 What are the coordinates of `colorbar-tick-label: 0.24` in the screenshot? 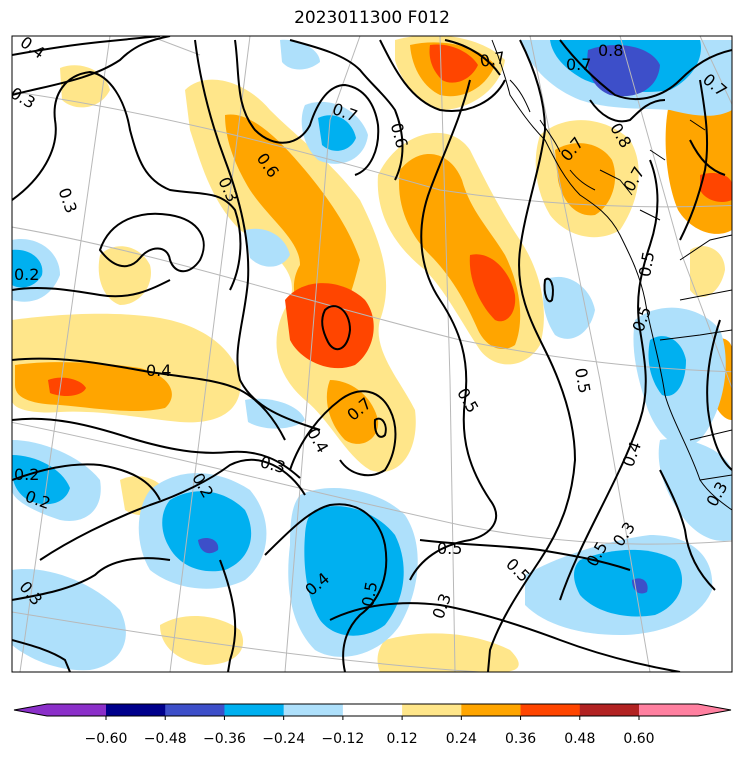 It's located at (461, 739).